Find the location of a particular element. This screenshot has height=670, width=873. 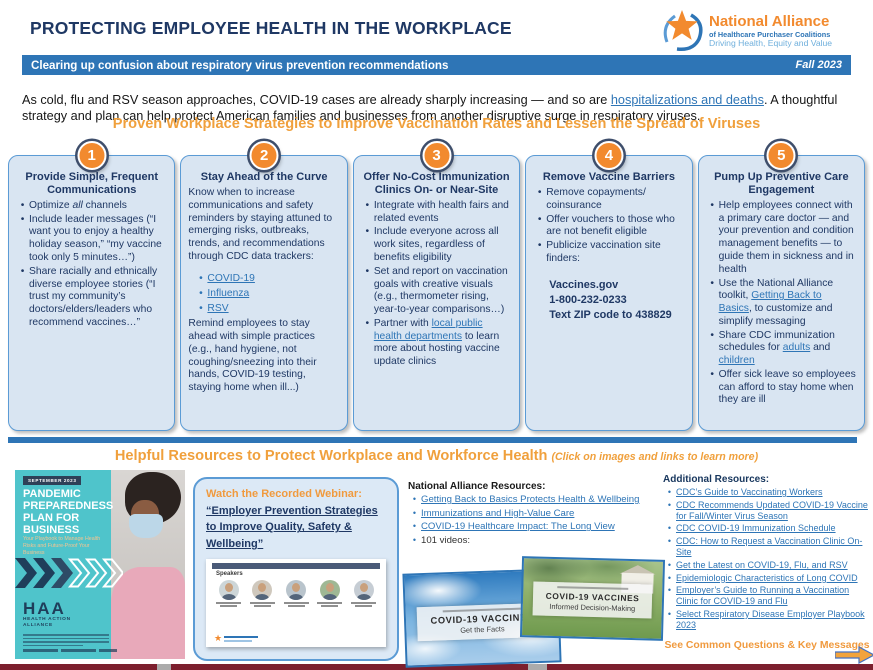

bullet-text: Use the National Alliance toolkit, is located at coordinates (776, 289).